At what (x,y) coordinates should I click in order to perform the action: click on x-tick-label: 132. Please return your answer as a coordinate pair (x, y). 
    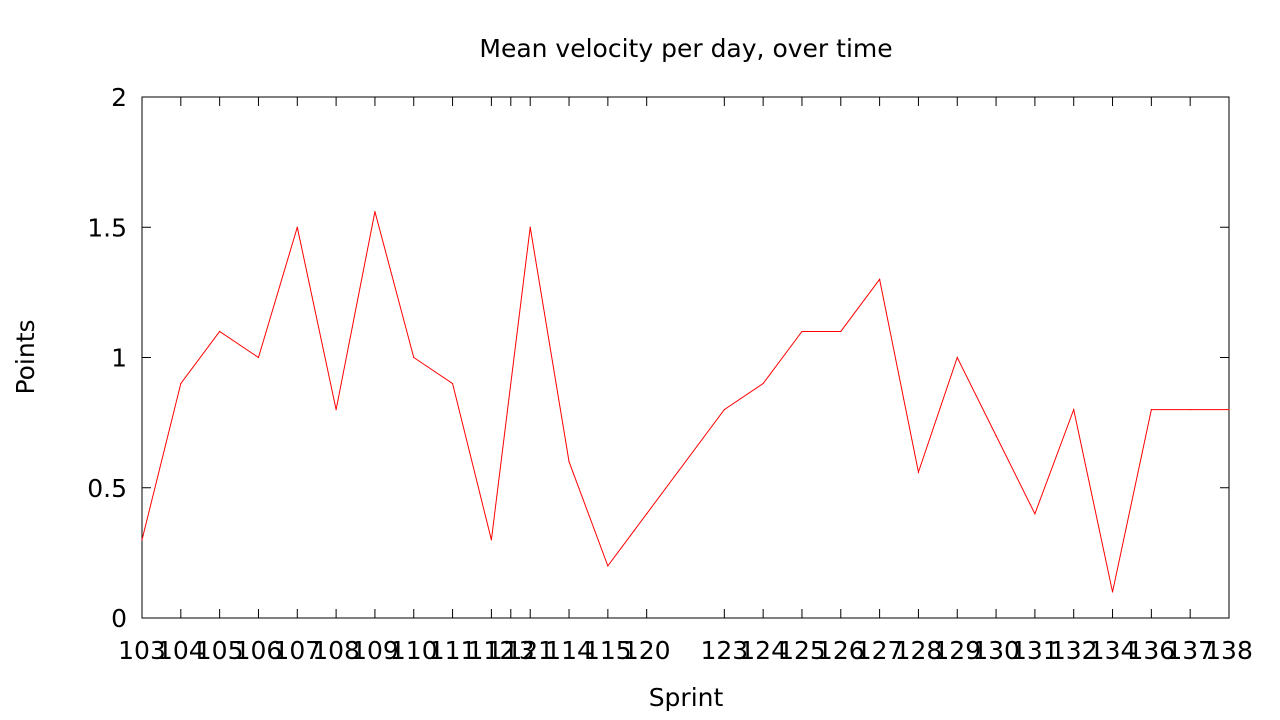
    Looking at the image, I should click on (1074, 650).